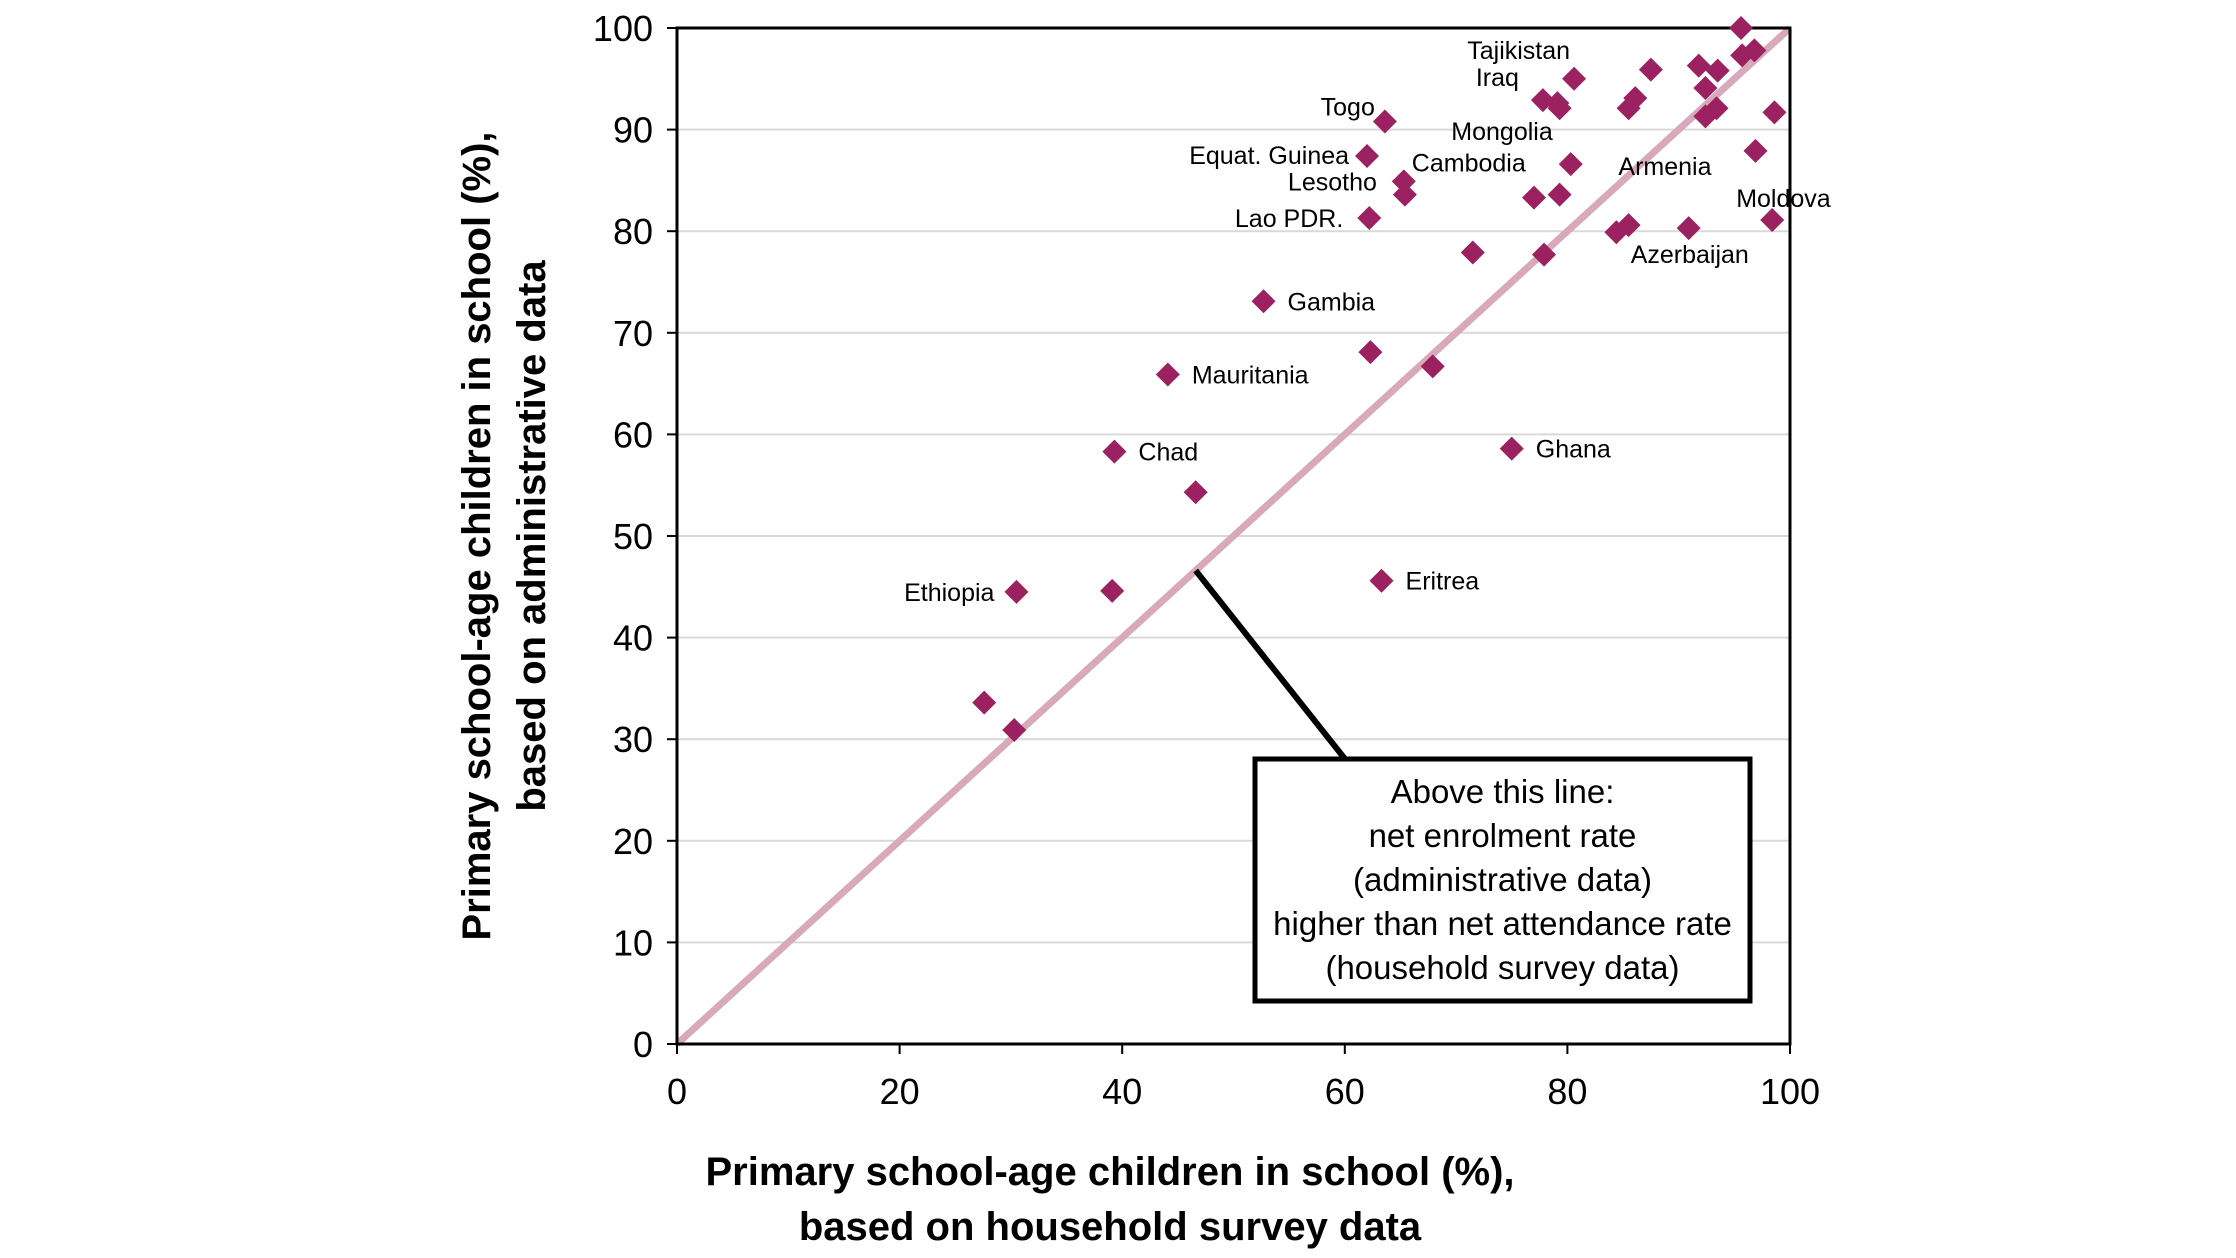 Image resolution: width=2236 pixels, height=1258 pixels. I want to click on y-tick-label: 60, so click(633, 434).